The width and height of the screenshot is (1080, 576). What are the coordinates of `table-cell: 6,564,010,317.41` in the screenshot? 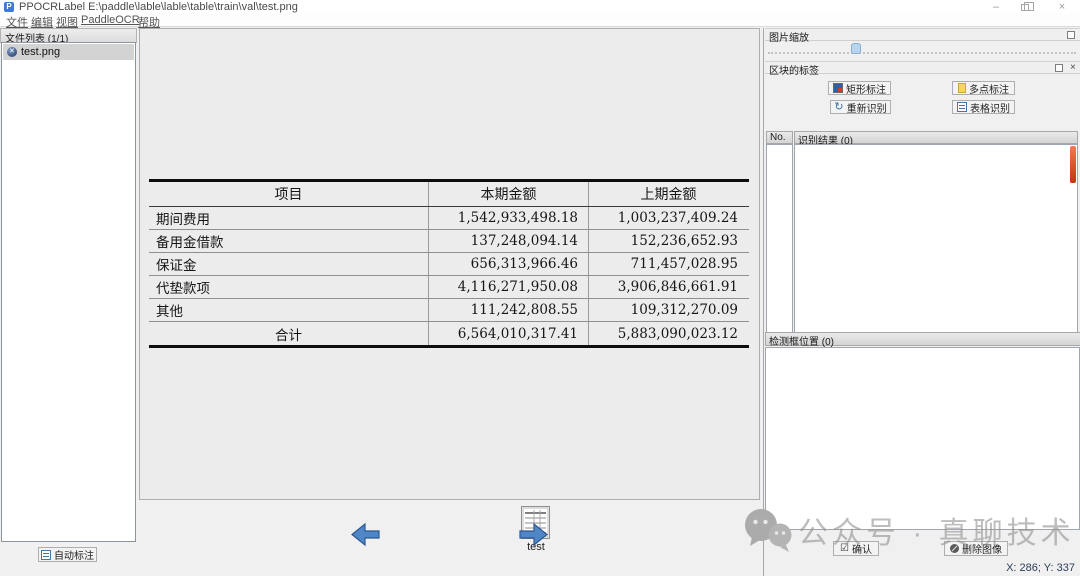 It's located at (508, 333).